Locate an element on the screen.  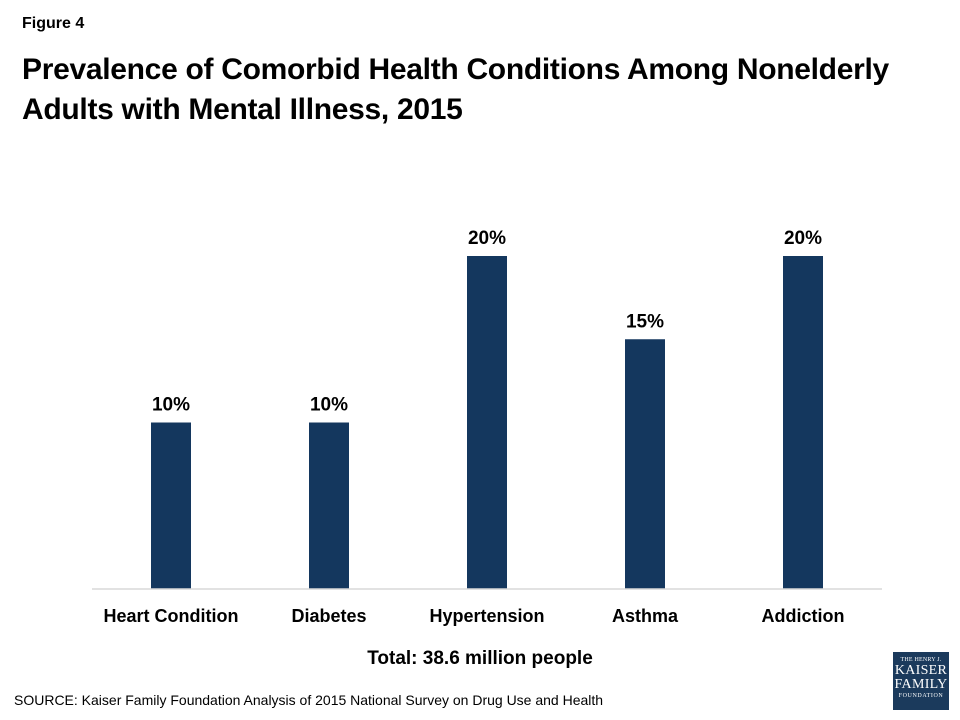
category-label: Addiction is located at coordinates (803, 616).